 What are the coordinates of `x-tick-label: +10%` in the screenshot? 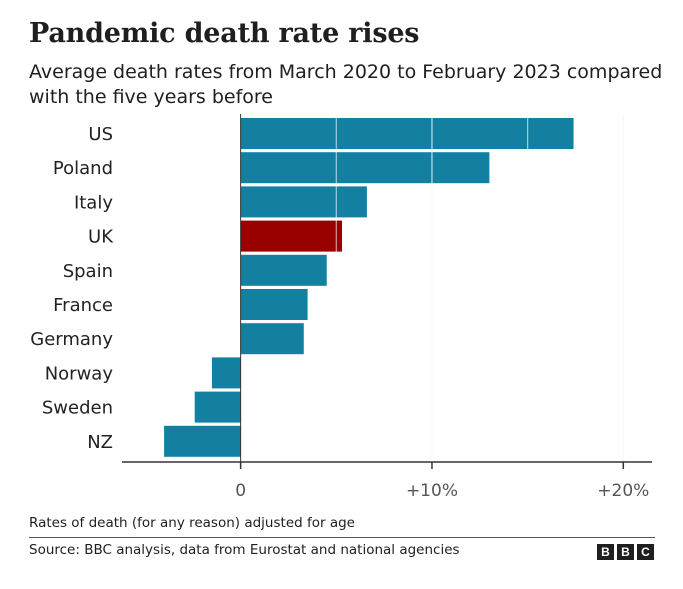 It's located at (432, 491).